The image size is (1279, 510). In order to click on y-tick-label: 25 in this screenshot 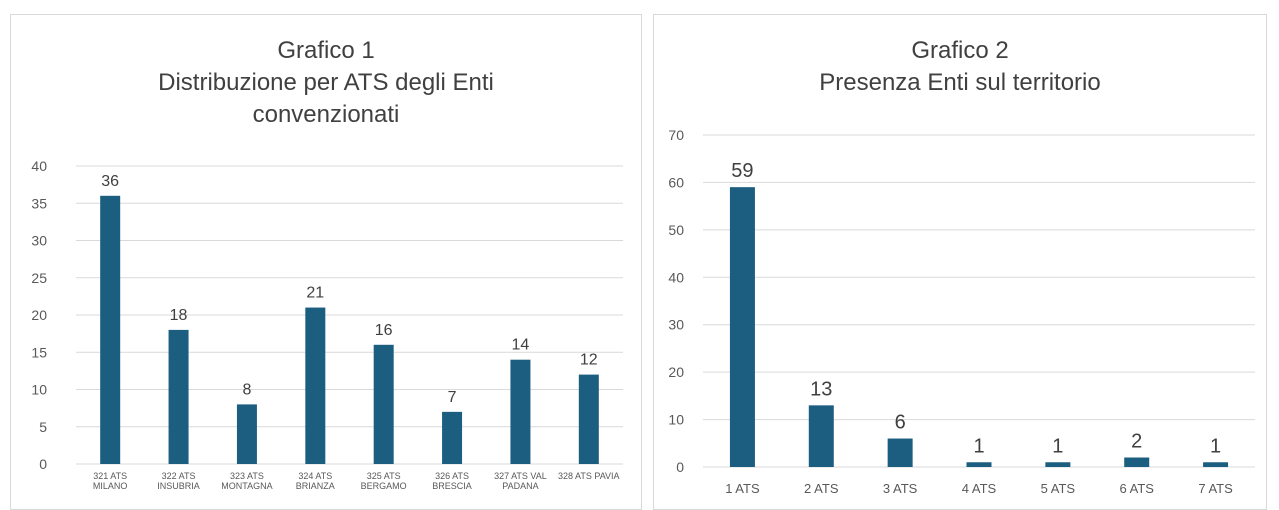, I will do `click(39, 278)`.